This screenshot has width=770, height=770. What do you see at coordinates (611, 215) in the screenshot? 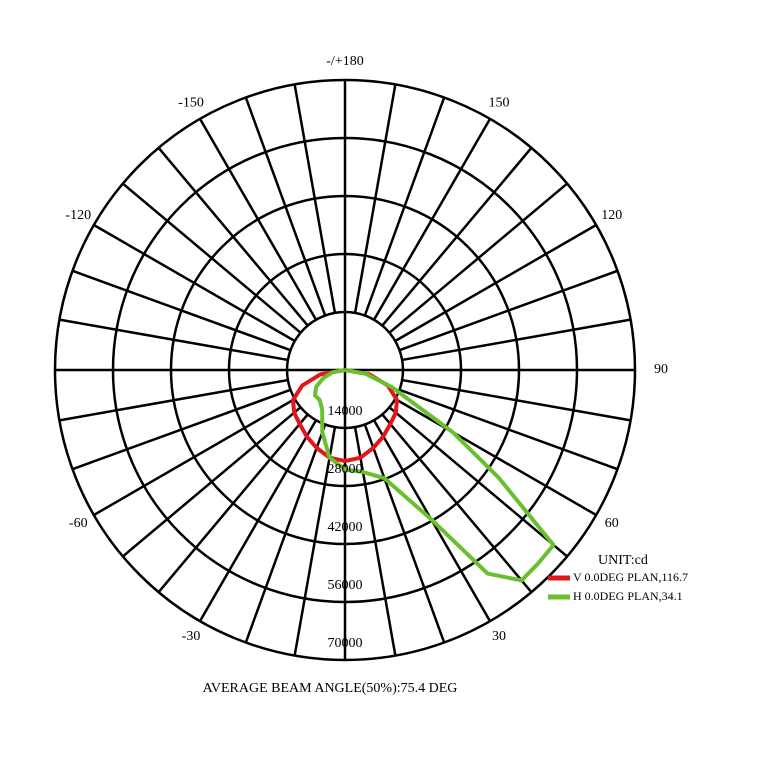
I see `theta-tick-label: 120` at bounding box center [611, 215].